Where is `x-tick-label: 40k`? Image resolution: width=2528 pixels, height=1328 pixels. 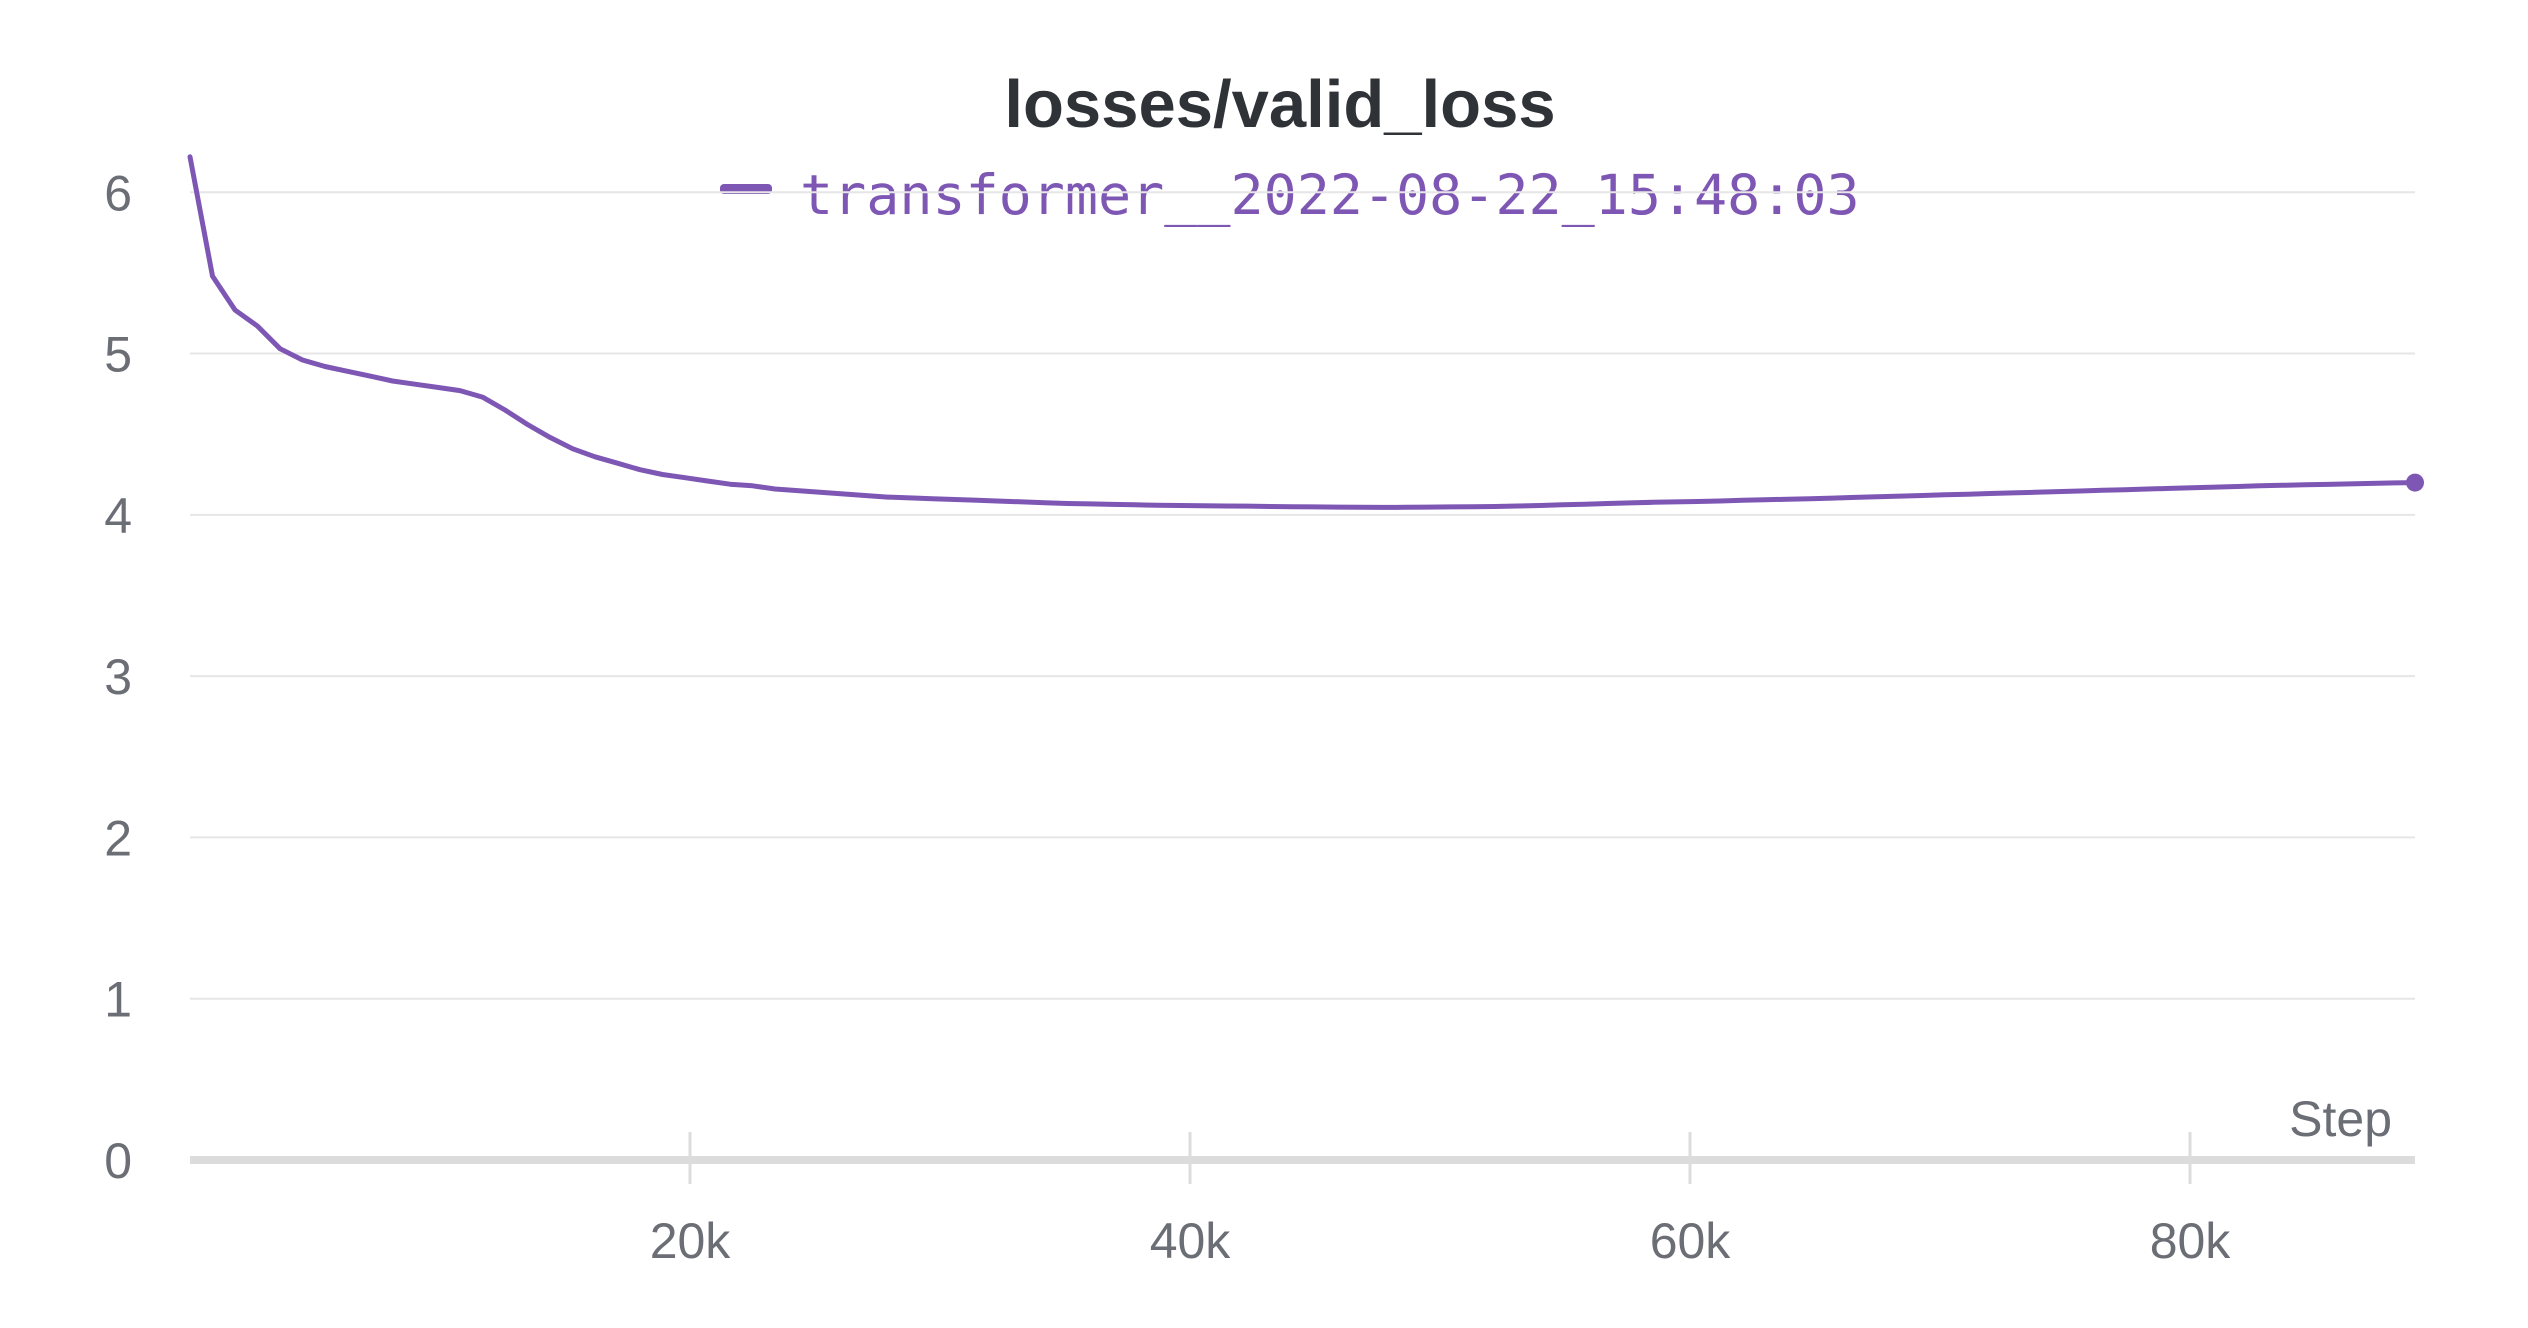
x-tick-label: 40k is located at coordinates (1191, 1241).